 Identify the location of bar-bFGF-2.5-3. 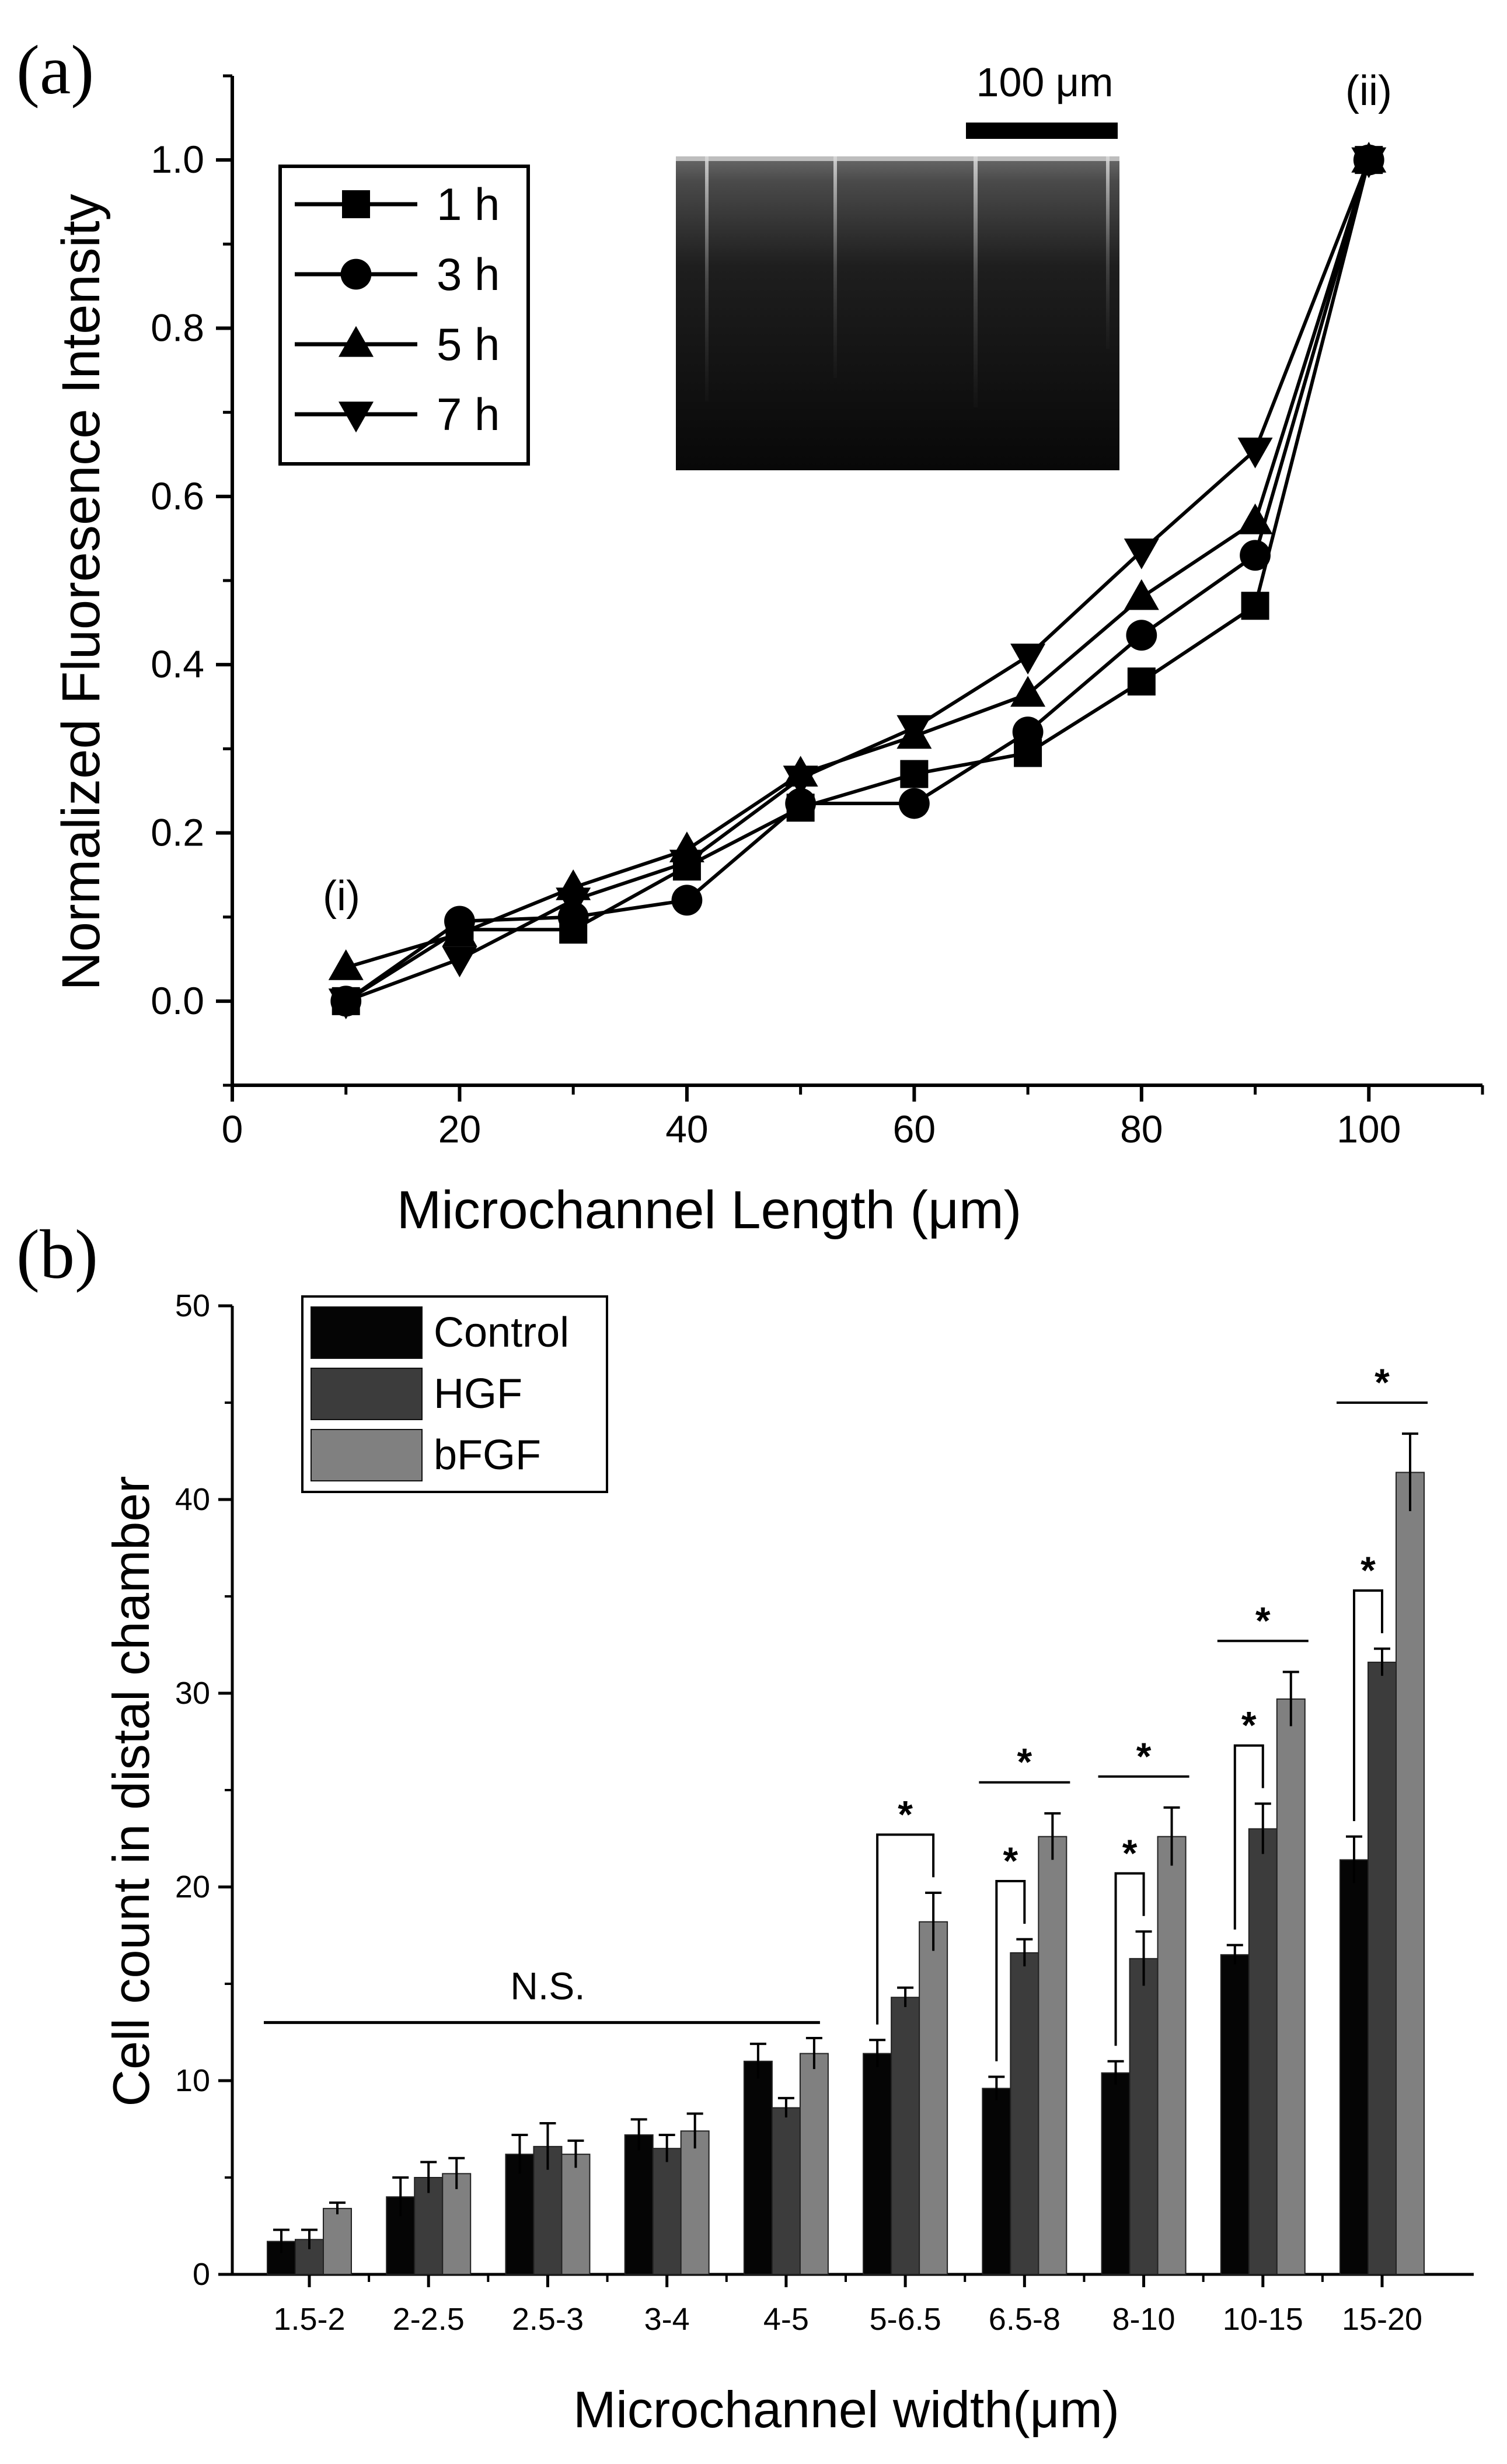
(576, 2214).